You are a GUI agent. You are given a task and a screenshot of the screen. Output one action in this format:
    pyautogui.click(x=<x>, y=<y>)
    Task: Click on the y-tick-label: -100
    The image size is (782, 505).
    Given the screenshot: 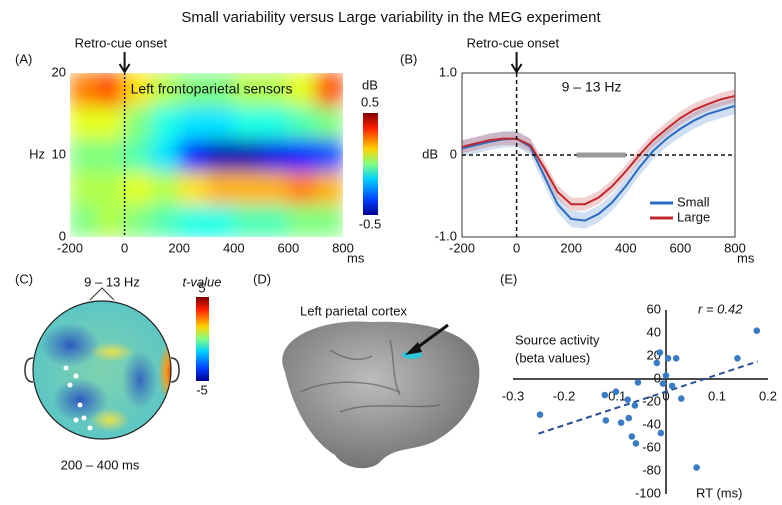 What is the action you would take?
    pyautogui.click(x=648, y=492)
    